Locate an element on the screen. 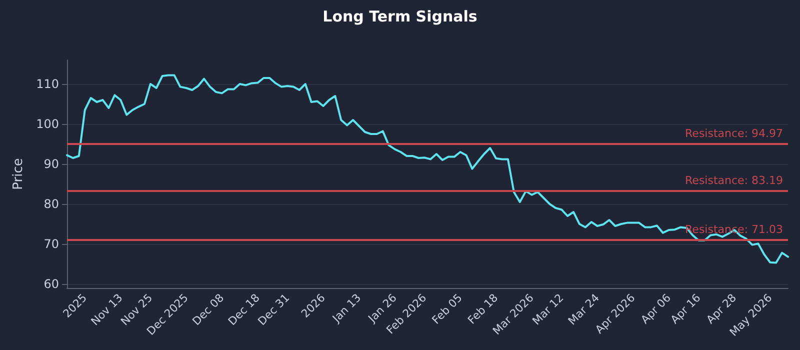 This screenshot has height=350, width=800. y-tick-label: 70 is located at coordinates (51, 244).